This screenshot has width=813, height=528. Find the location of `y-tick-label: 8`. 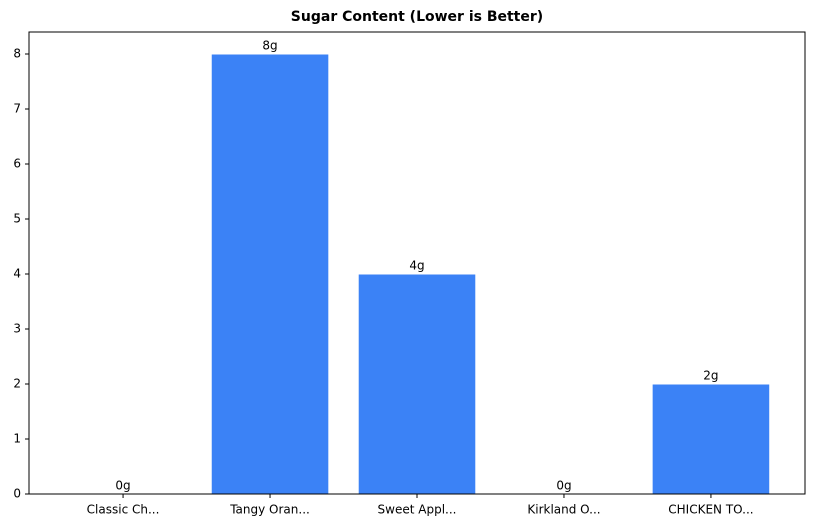

y-tick-label: 8 is located at coordinates (17, 54).